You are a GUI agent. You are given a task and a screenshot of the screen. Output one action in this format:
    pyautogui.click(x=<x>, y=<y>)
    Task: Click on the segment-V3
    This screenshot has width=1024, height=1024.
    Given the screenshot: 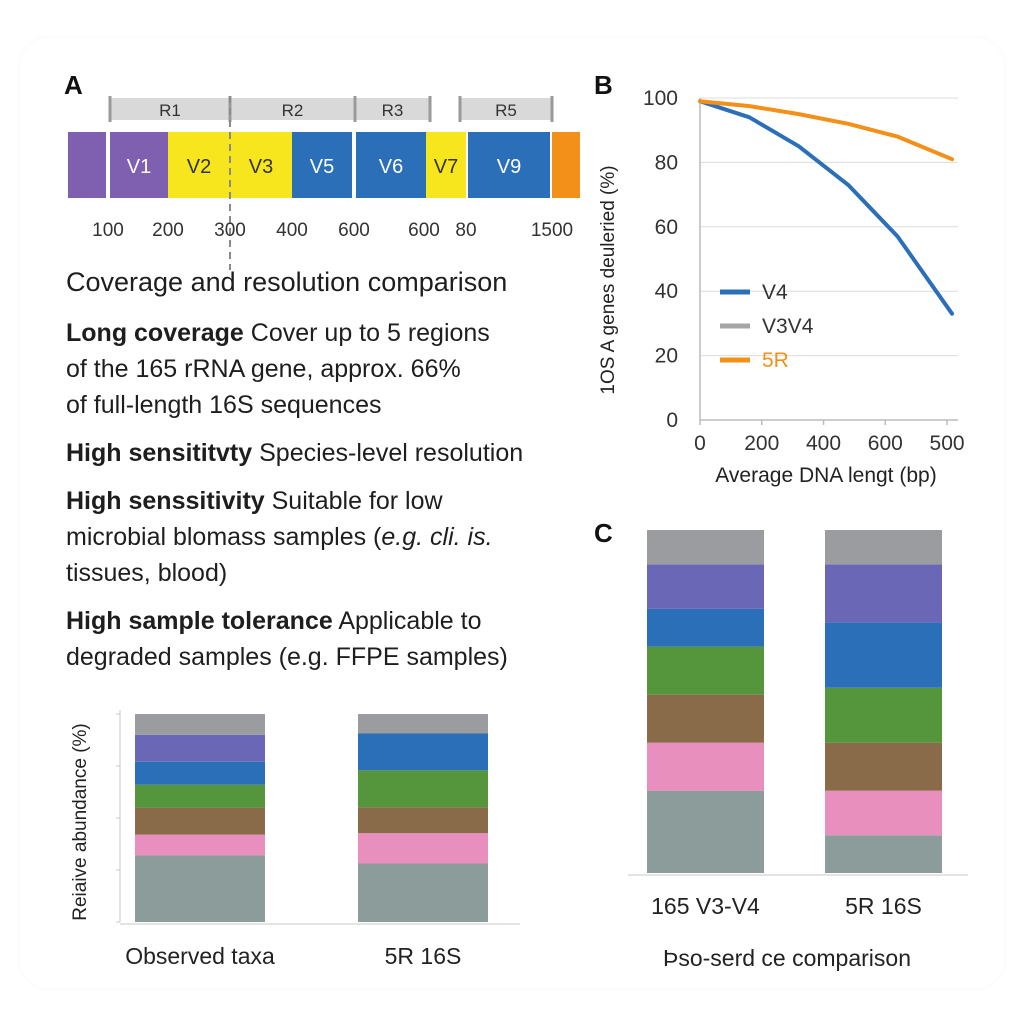 What is the action you would take?
    pyautogui.click(x=261, y=165)
    